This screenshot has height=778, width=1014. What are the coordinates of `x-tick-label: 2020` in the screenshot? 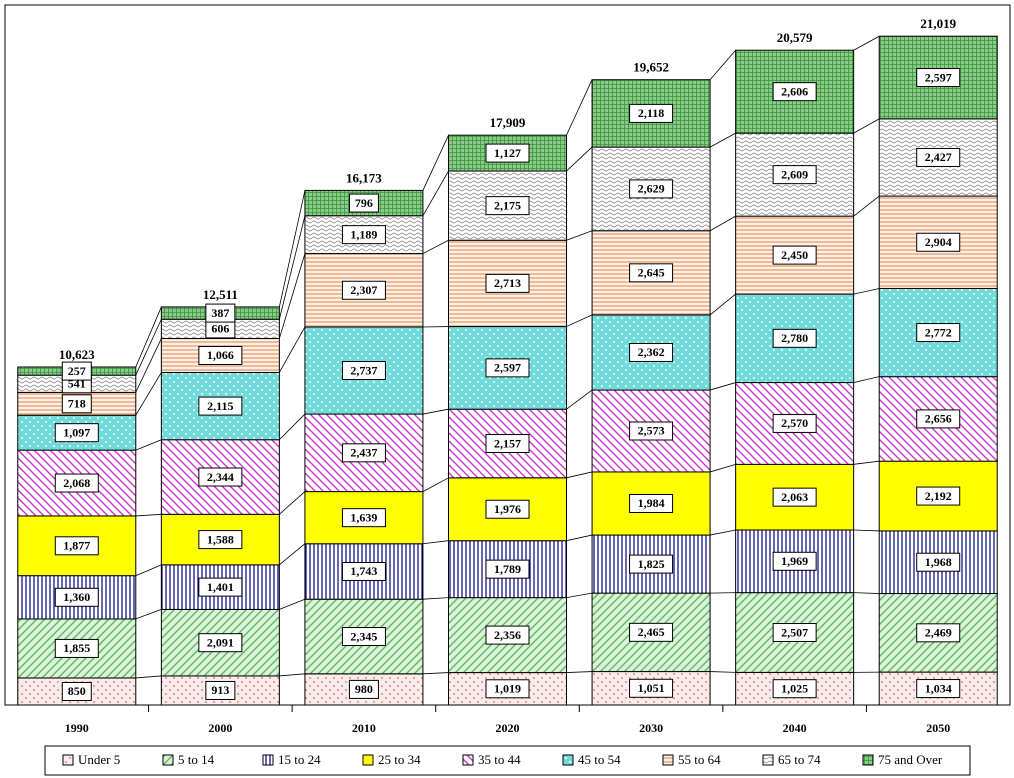 It's located at (508, 728).